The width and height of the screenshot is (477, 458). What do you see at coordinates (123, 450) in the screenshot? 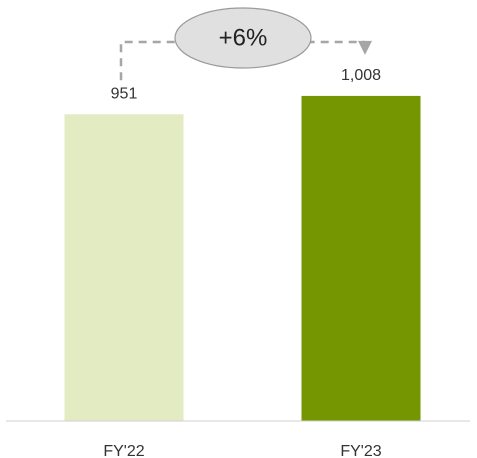
I see `category-tick-label: FY'22` at bounding box center [123, 450].